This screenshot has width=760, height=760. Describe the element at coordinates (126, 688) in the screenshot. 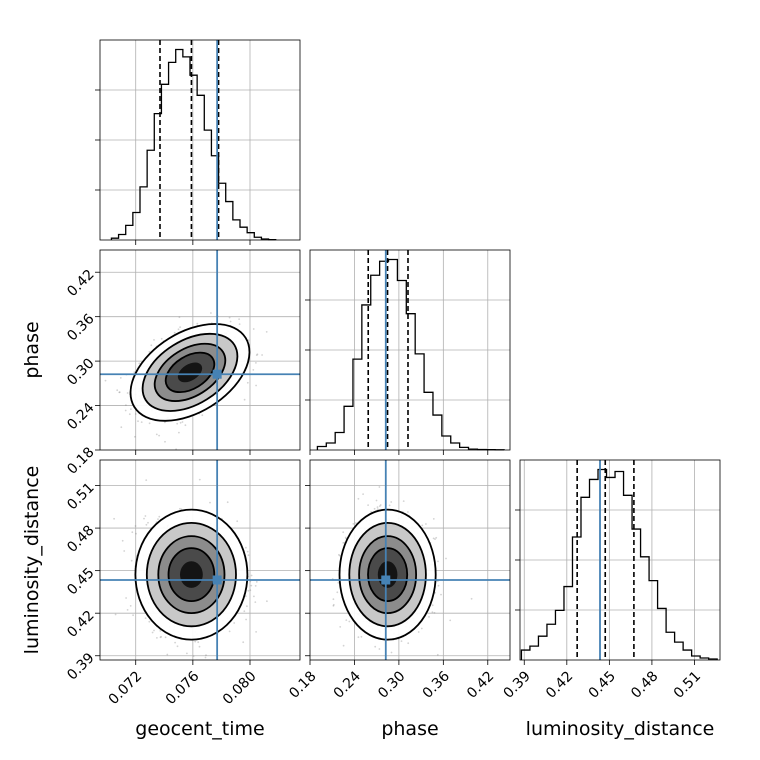

I see `scatter-geocent-time-vs-luminosity-distance-xtick-label-0: 0.072` at that location.